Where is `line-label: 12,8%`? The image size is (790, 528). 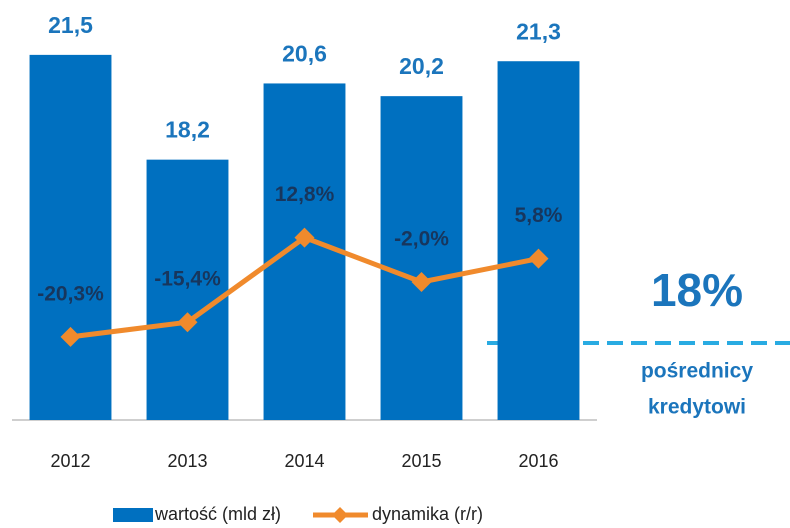 line-label: 12,8% is located at coordinates (305, 194).